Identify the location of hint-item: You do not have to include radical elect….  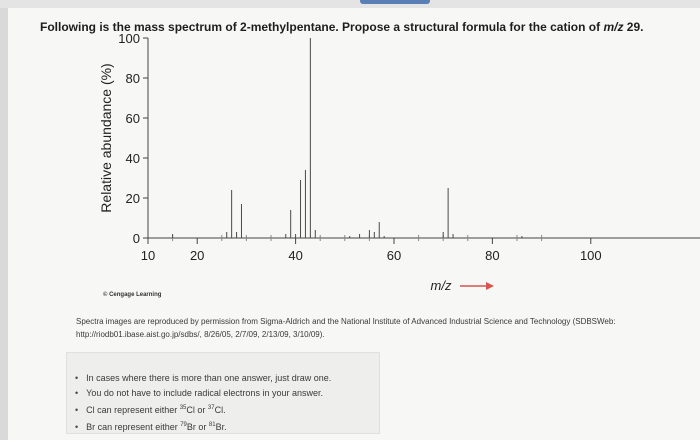
(203, 393).